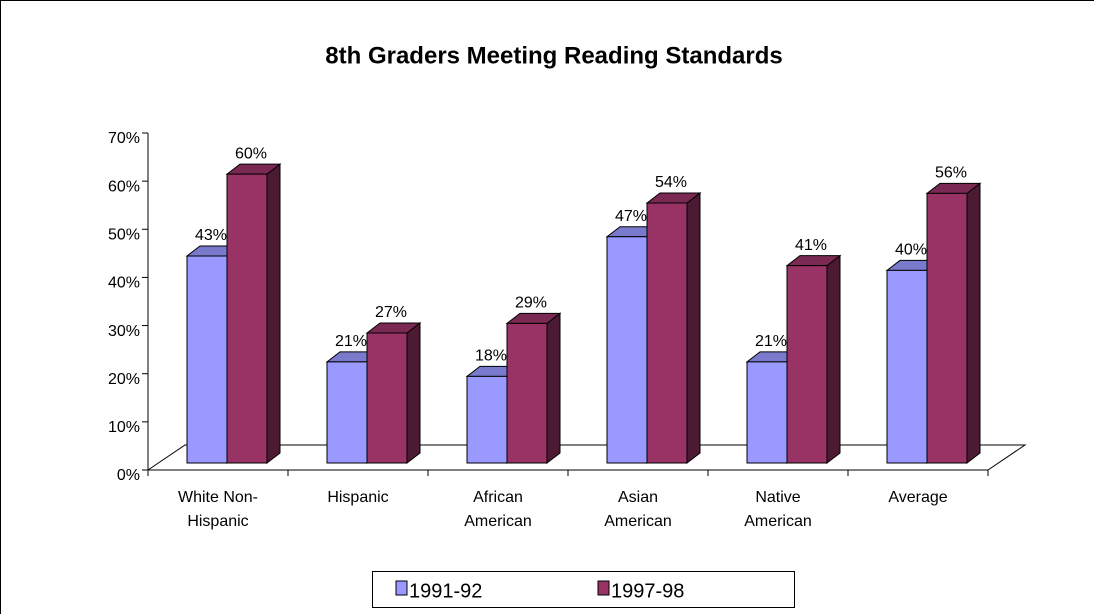 The image size is (1094, 614). What do you see at coordinates (498, 509) in the screenshot?
I see `x-tick-label: African American` at bounding box center [498, 509].